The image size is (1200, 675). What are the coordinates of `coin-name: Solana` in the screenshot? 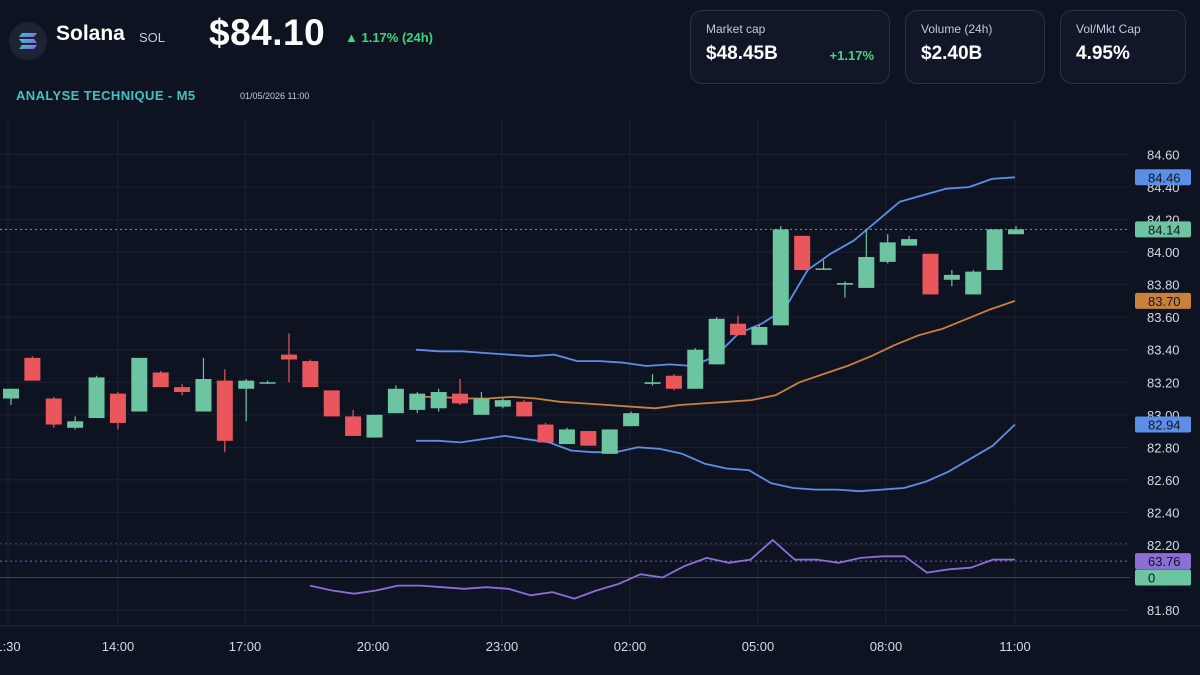 It's located at (90, 33).